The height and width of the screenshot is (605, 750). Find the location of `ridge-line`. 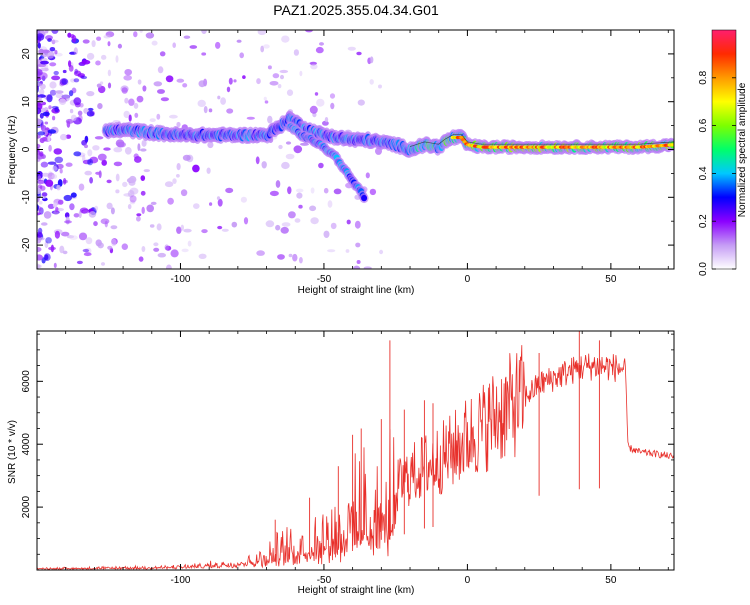

ridge-line is located at coordinates (541, 140).